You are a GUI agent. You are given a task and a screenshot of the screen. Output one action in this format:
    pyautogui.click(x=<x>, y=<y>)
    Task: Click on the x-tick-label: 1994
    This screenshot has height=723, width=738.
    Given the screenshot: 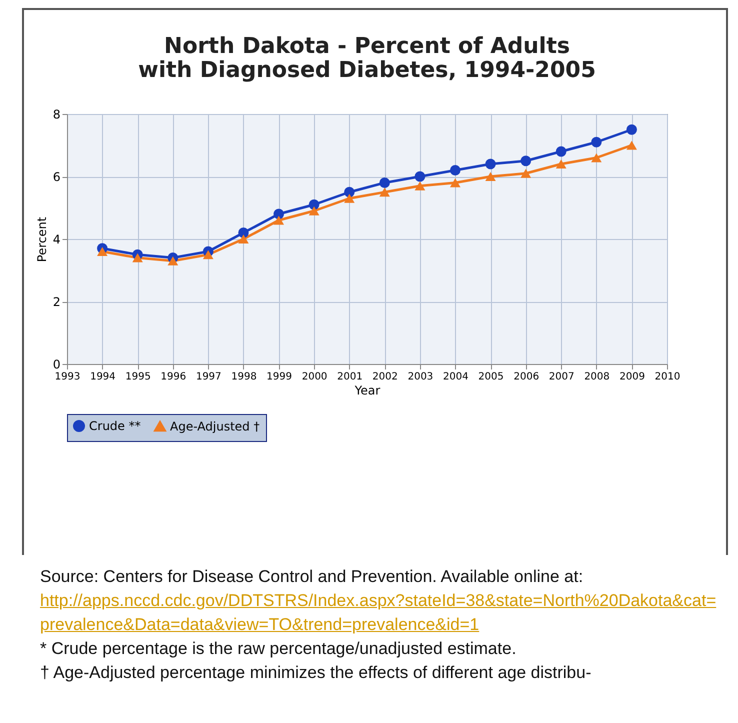 What is the action you would take?
    pyautogui.click(x=103, y=377)
    